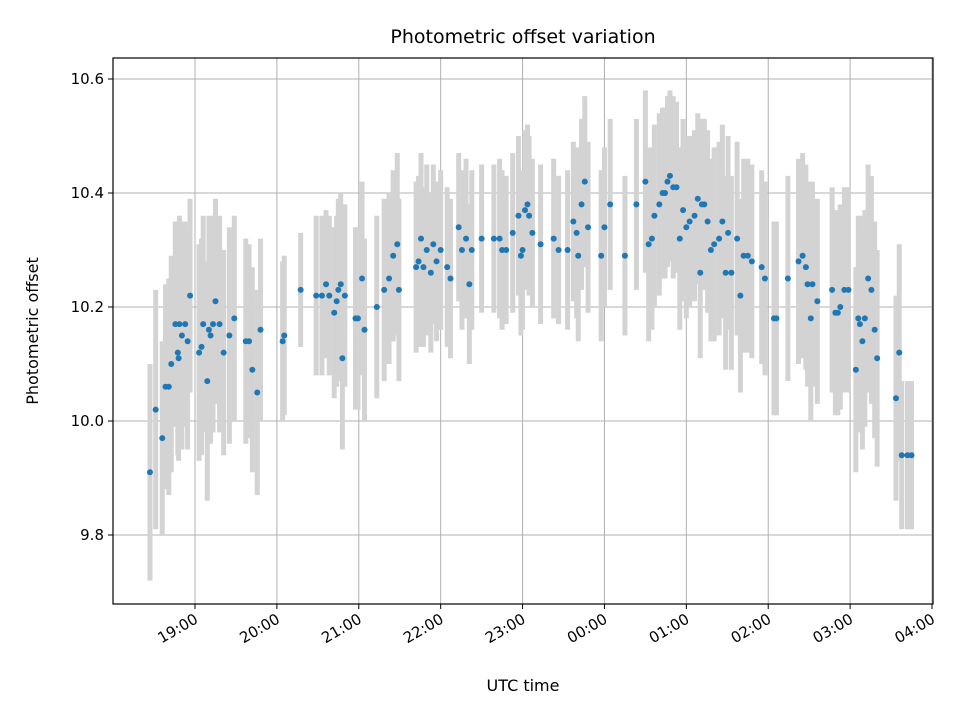  Describe the element at coordinates (87, 193) in the screenshot. I see `y-tick-label: 10.4` at that location.